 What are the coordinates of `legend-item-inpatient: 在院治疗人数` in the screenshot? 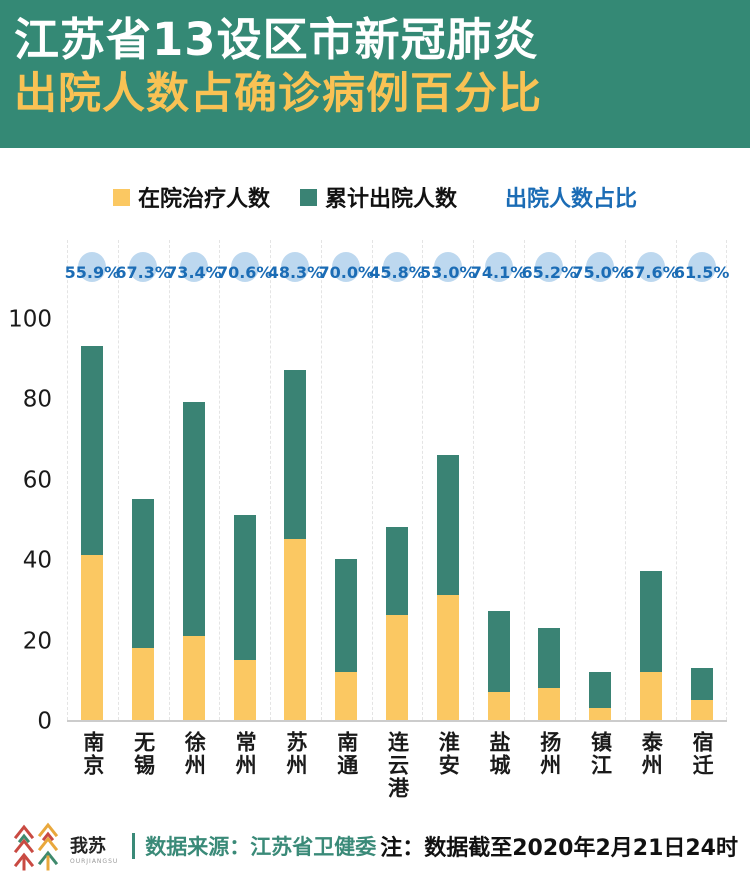 It's located at (191, 197).